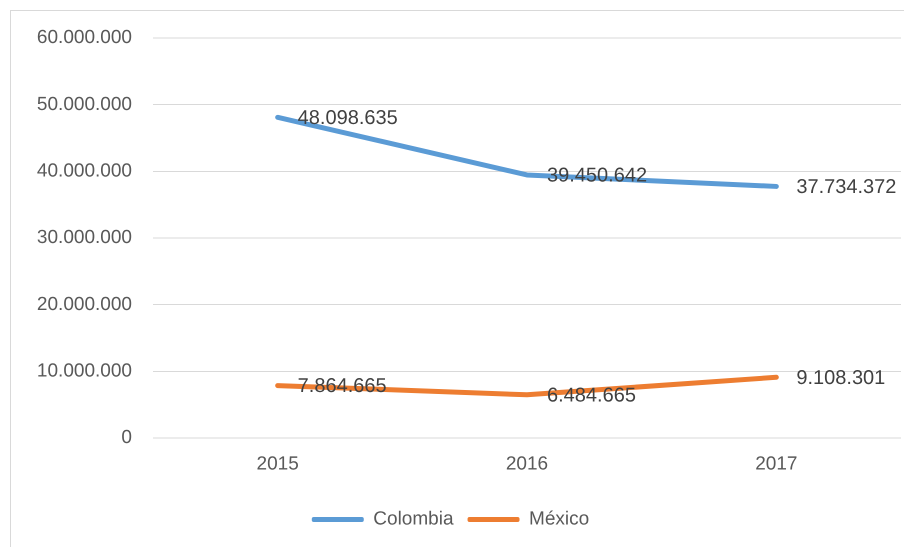 The width and height of the screenshot is (904, 547). I want to click on x-tick-label: 2015, so click(277, 464).